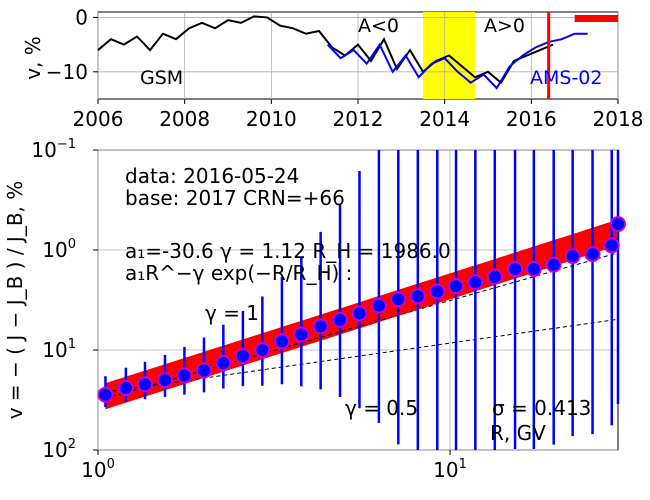 The height and width of the screenshot is (500, 650). What do you see at coordinates (15, 300) in the screenshot?
I see `bottom-y-axis-label: v = − ( J − J_B ) / J_B, %` at bounding box center [15, 300].